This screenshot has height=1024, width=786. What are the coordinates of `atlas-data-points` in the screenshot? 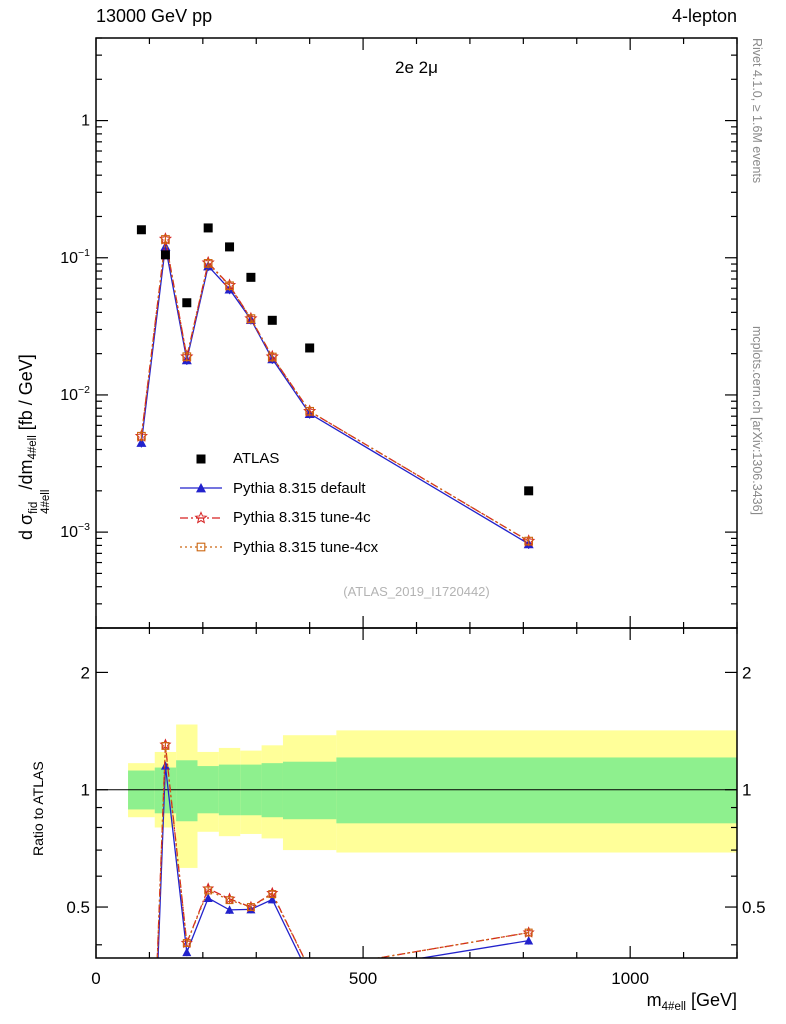 It's located at (335, 359).